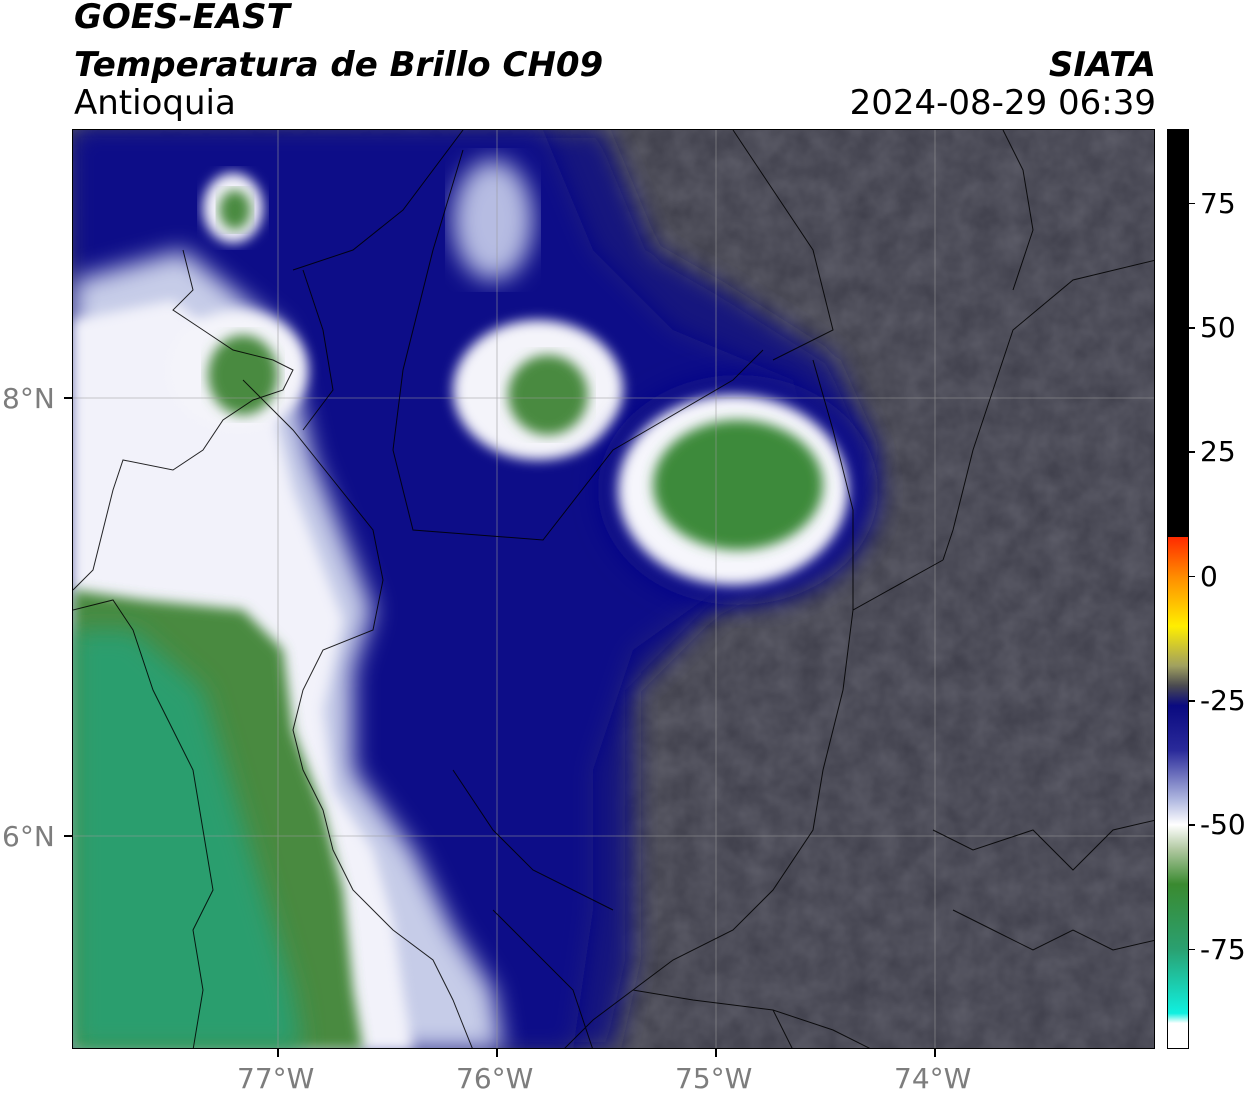 This screenshot has width=1252, height=1099. What do you see at coordinates (578, 345) in the screenshot?
I see `boundary-antioquia-north` at bounding box center [578, 345].